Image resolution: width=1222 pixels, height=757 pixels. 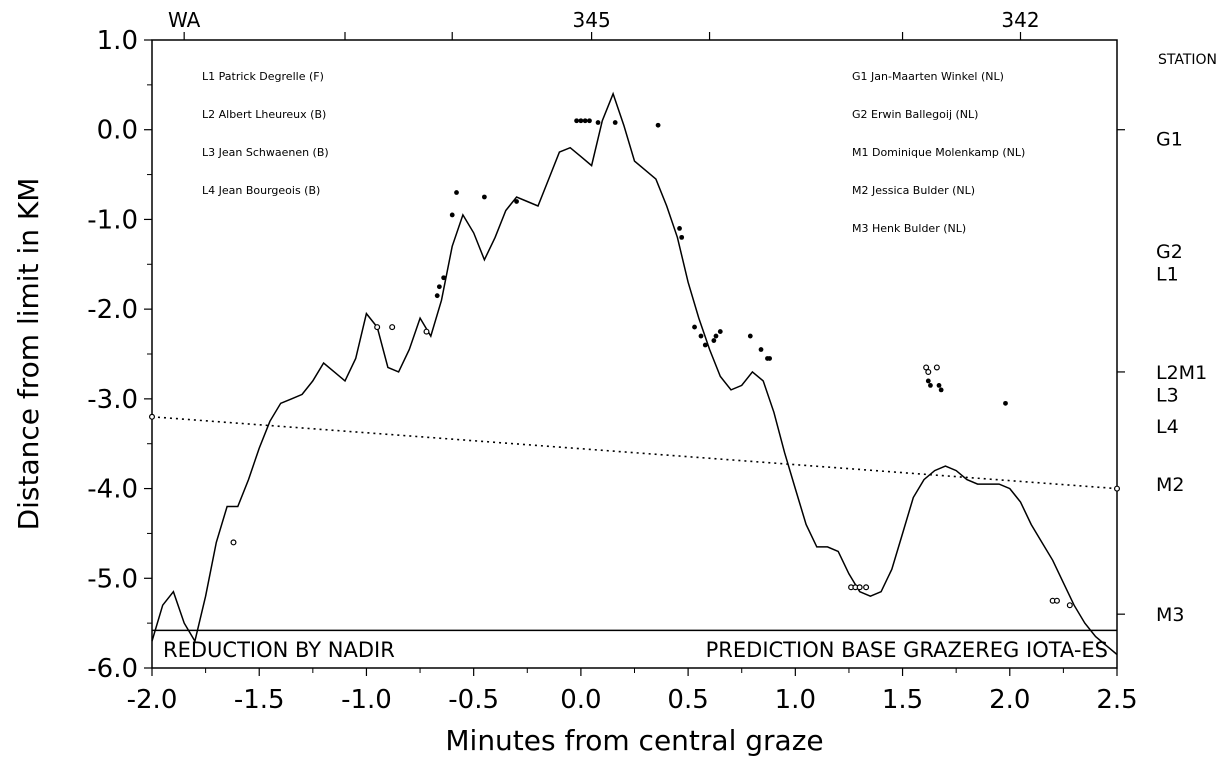 I want to click on x-tick-label: -0.5, so click(x=473, y=700).